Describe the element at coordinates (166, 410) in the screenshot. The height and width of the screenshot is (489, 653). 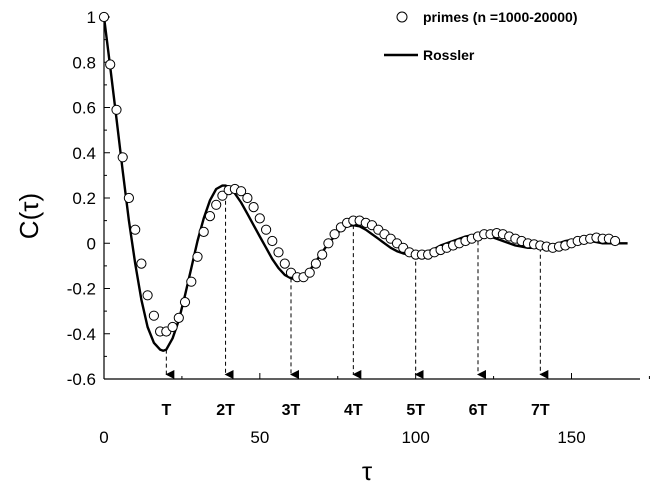
I see `period-label: T` at that location.